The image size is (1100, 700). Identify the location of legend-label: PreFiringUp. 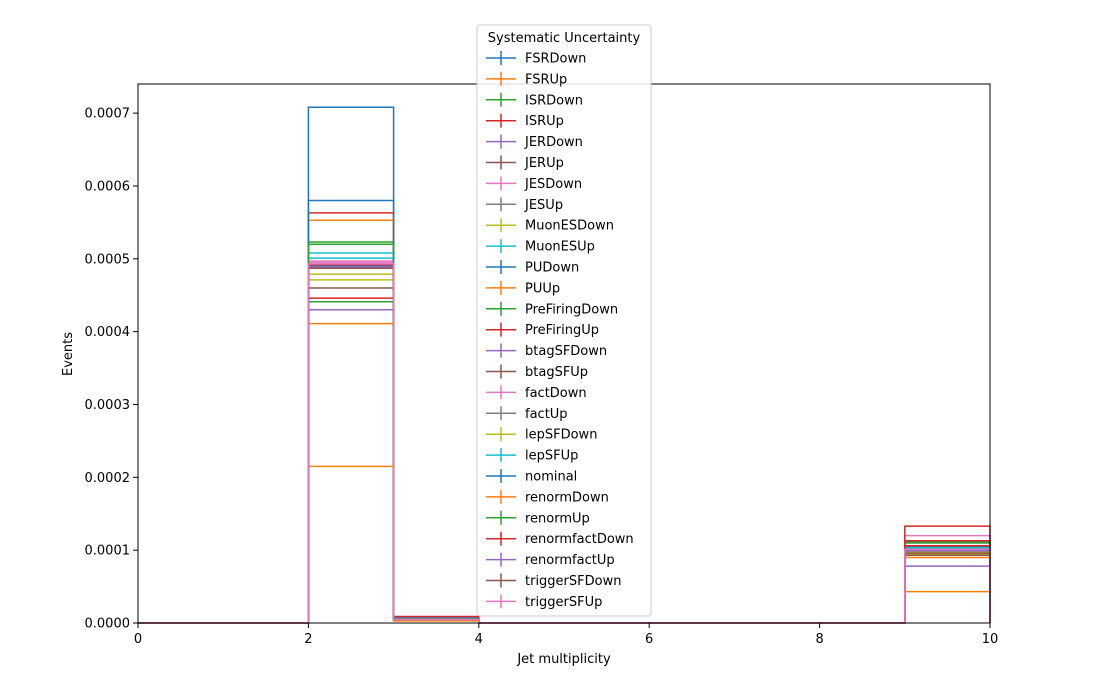
(562, 330).